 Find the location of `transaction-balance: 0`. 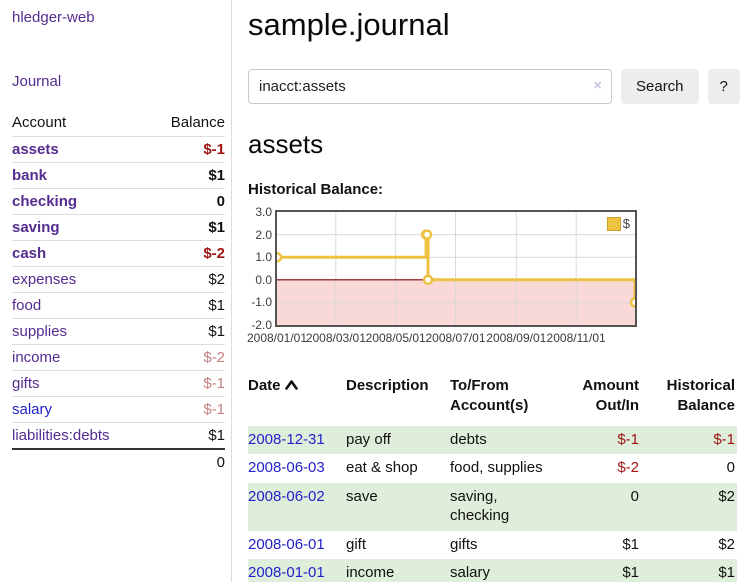

transaction-balance: 0 is located at coordinates (730, 468).